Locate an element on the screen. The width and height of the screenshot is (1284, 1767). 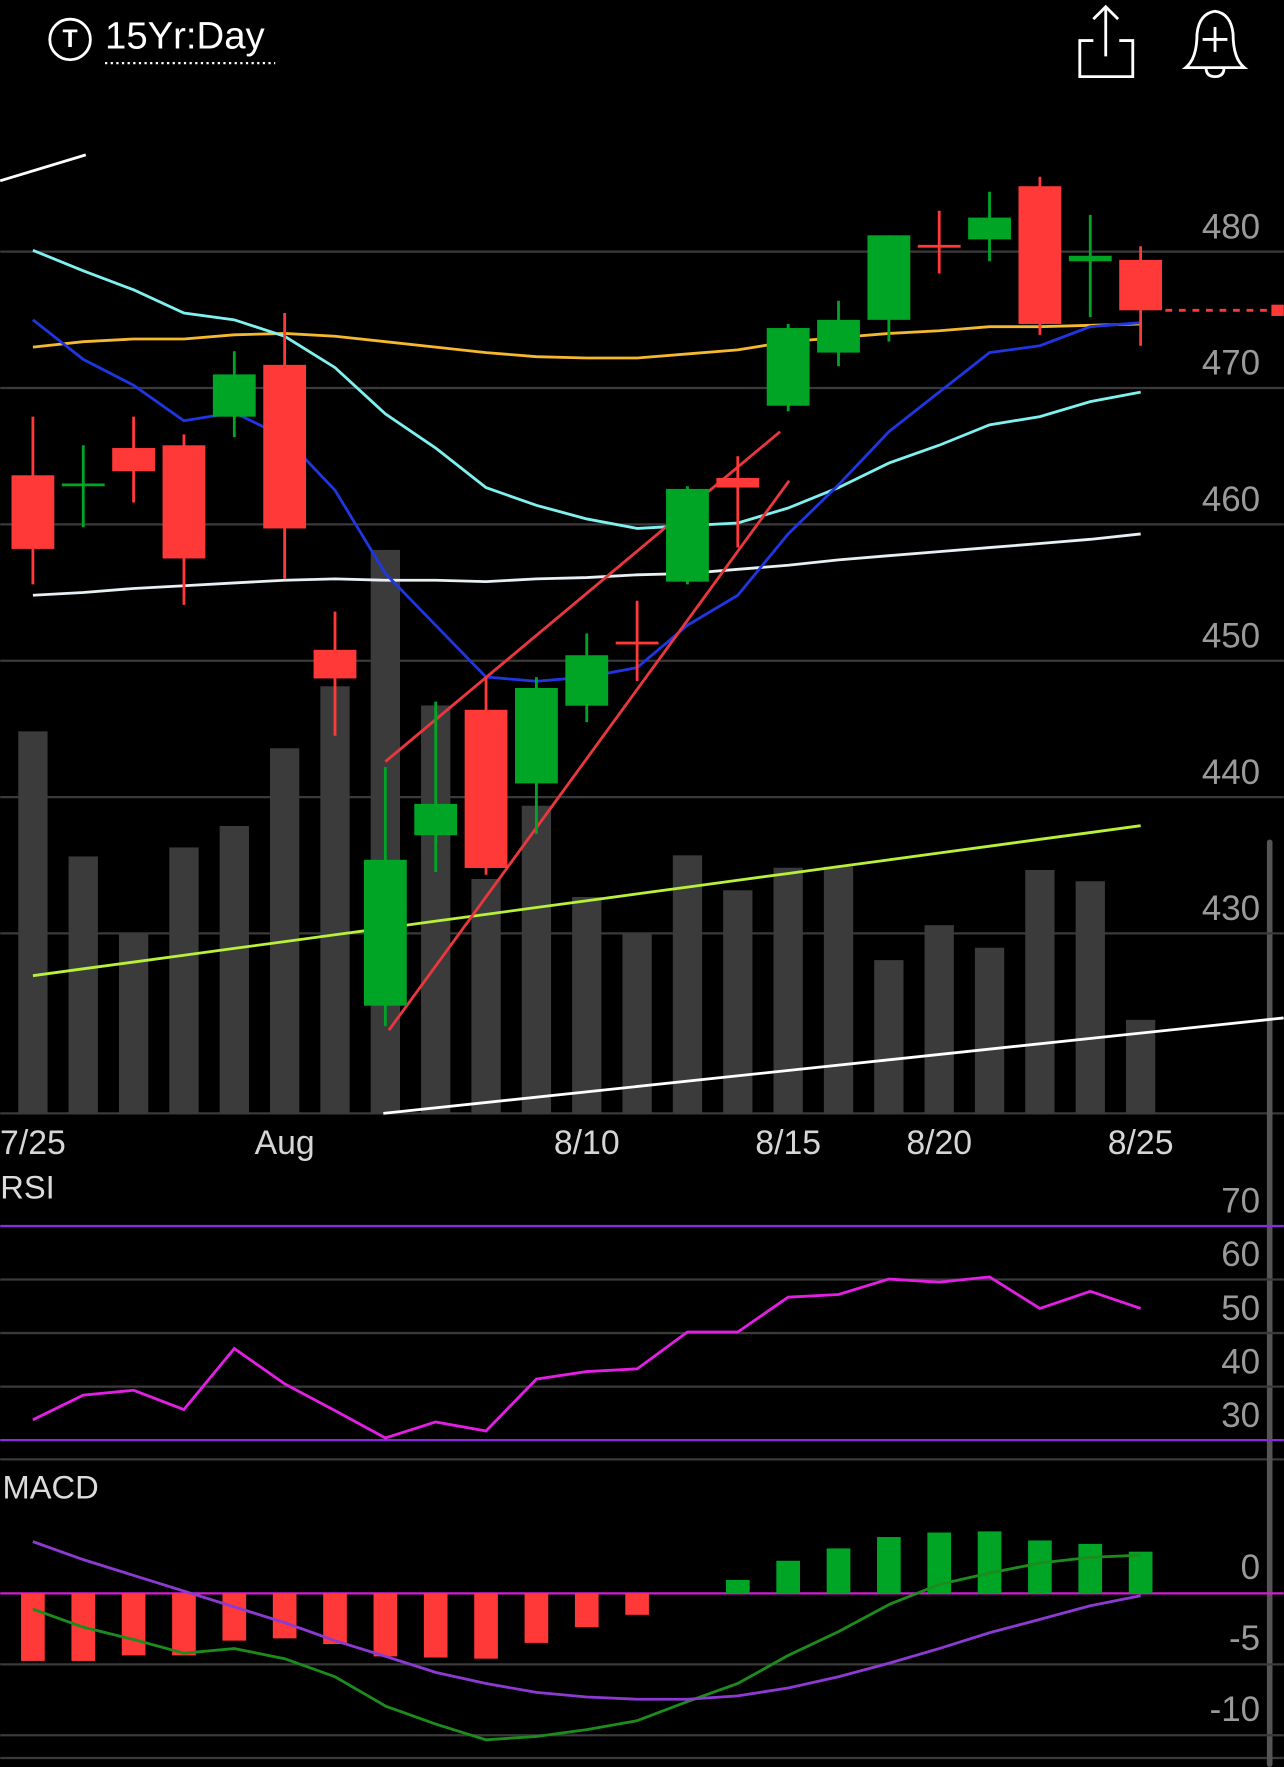
scrollbar is located at coordinates (1269, 1303).